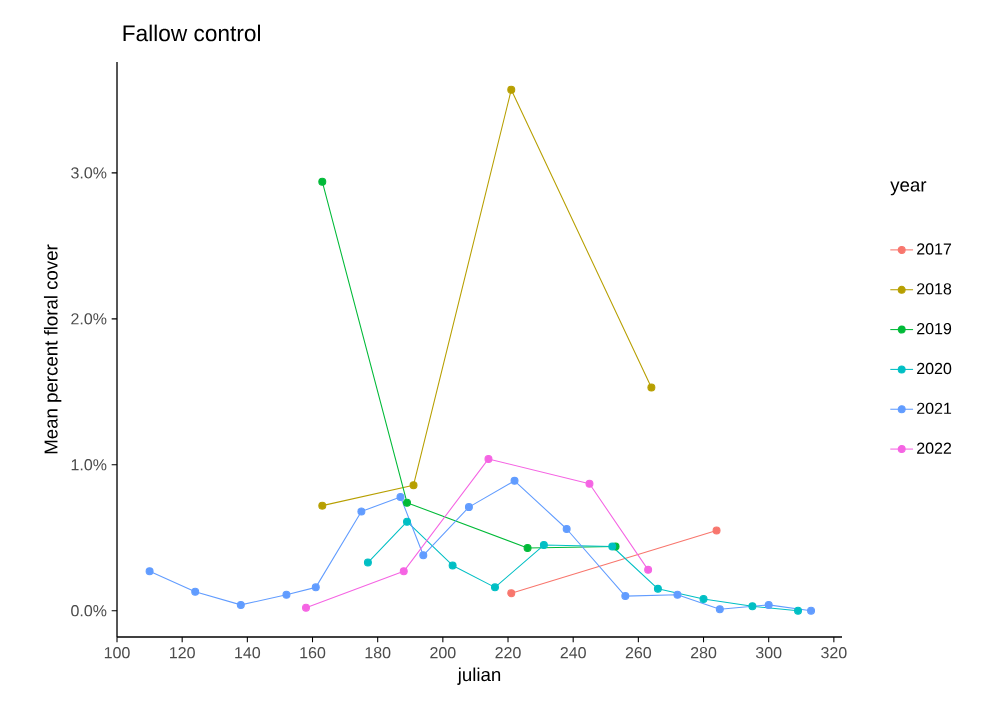  I want to click on chart-title: Fallow control, so click(191, 33).